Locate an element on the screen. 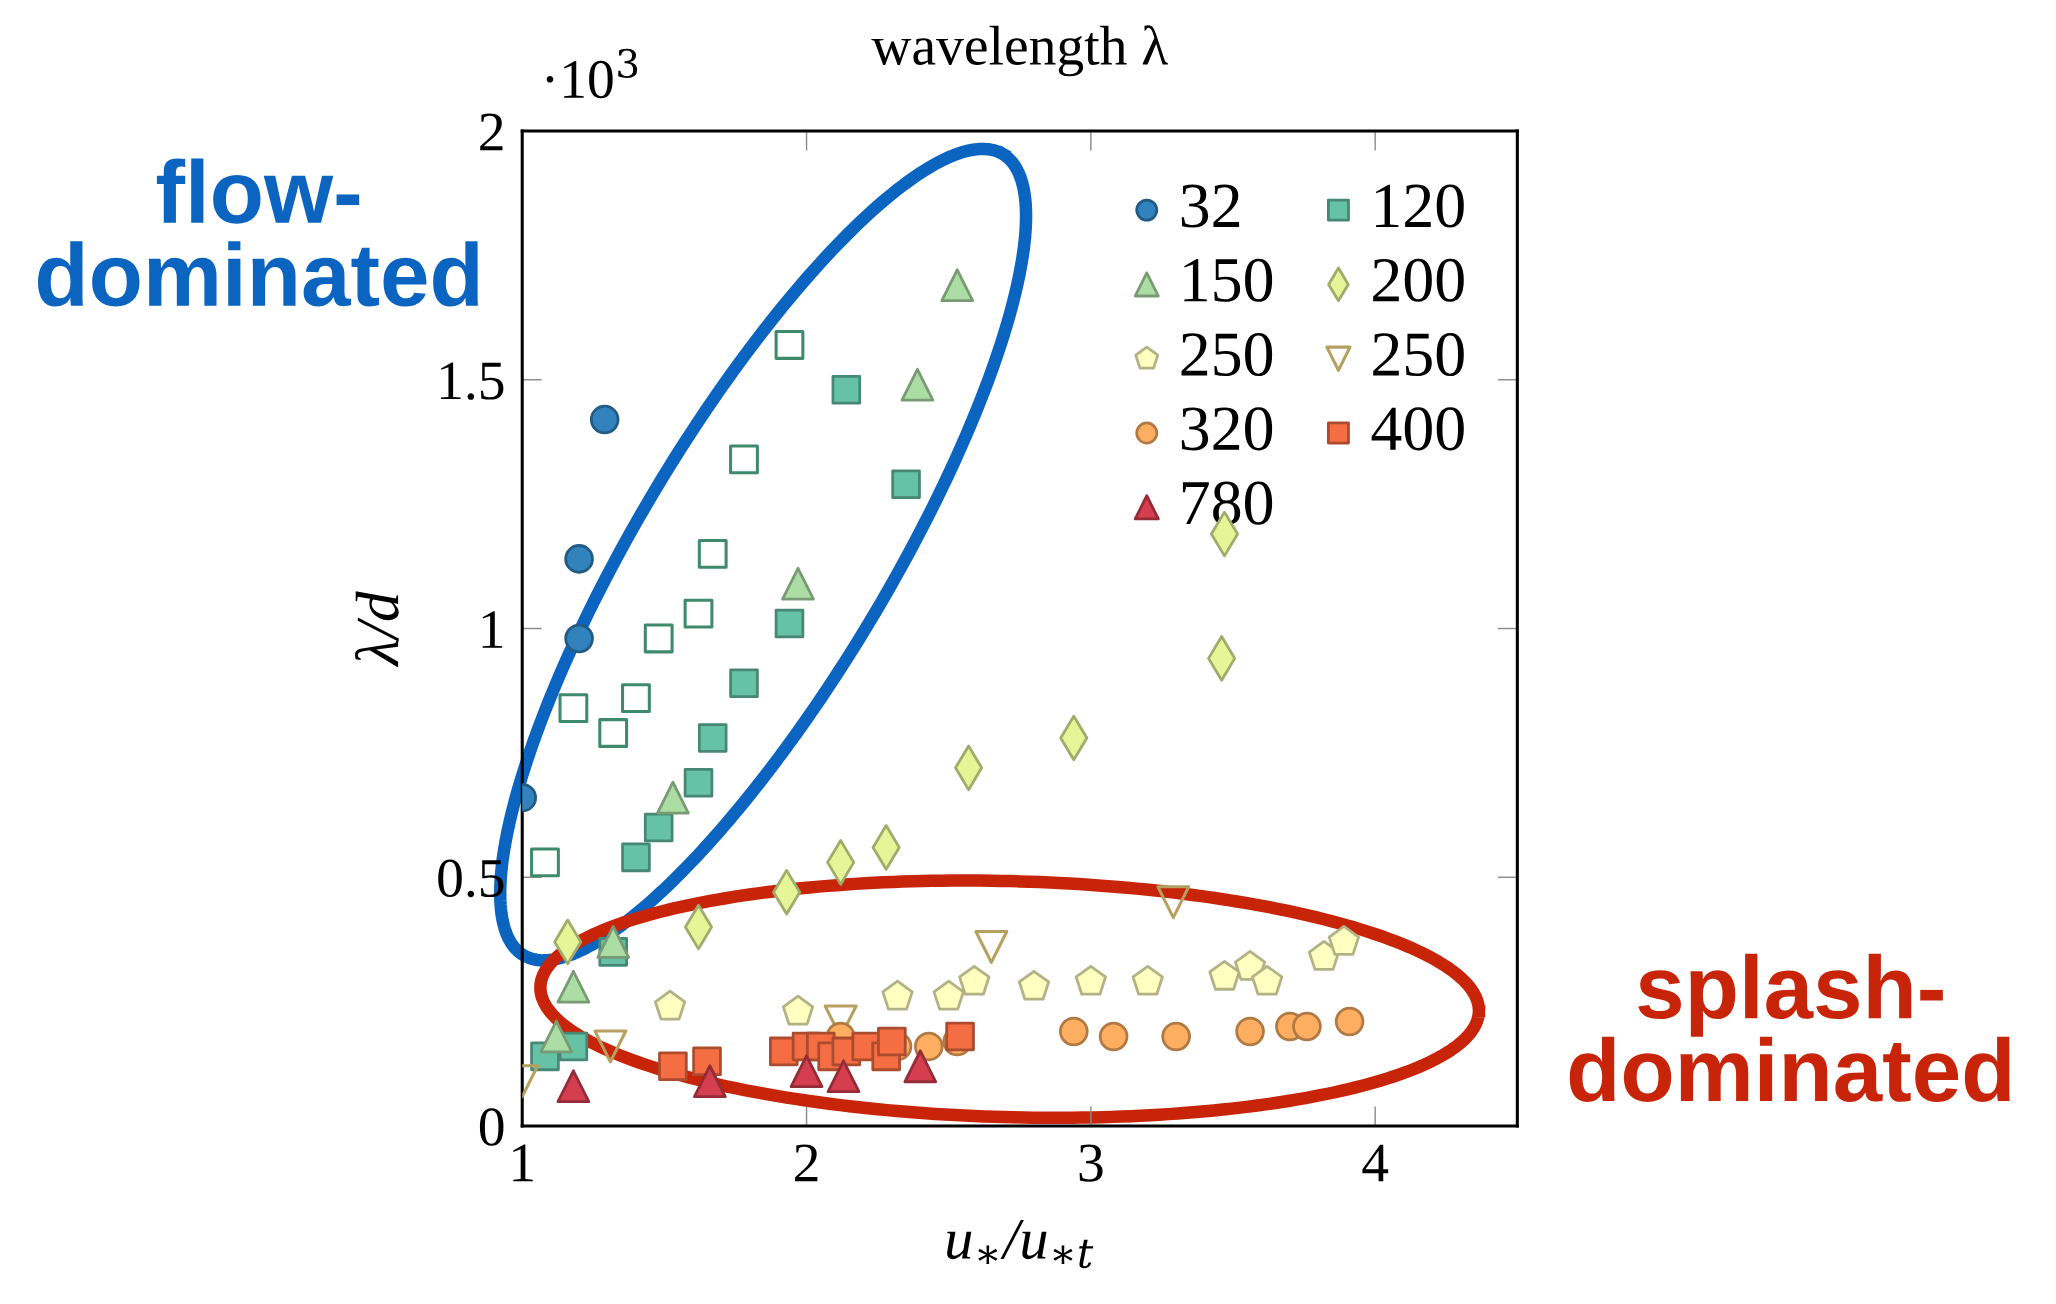  legend-label: 400 is located at coordinates (1417, 429).